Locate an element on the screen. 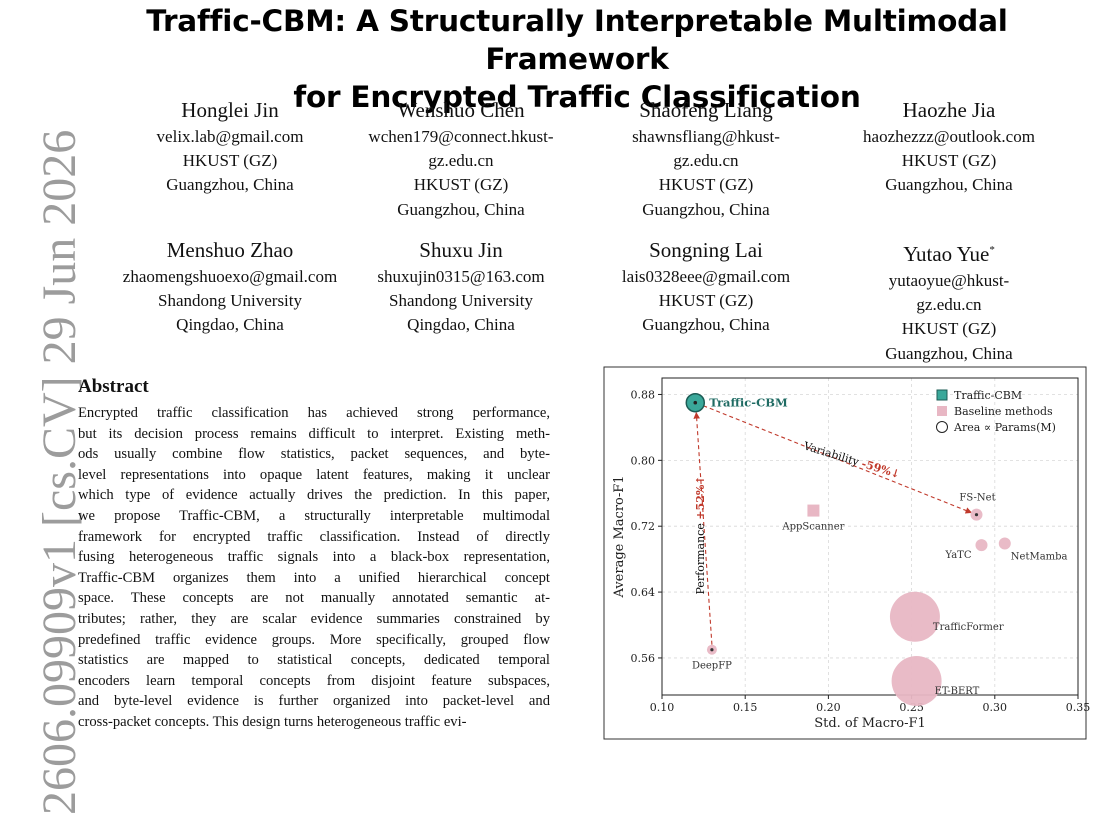 The width and height of the screenshot is (1094, 815). author-name: Songning Lai is located at coordinates (706, 250).